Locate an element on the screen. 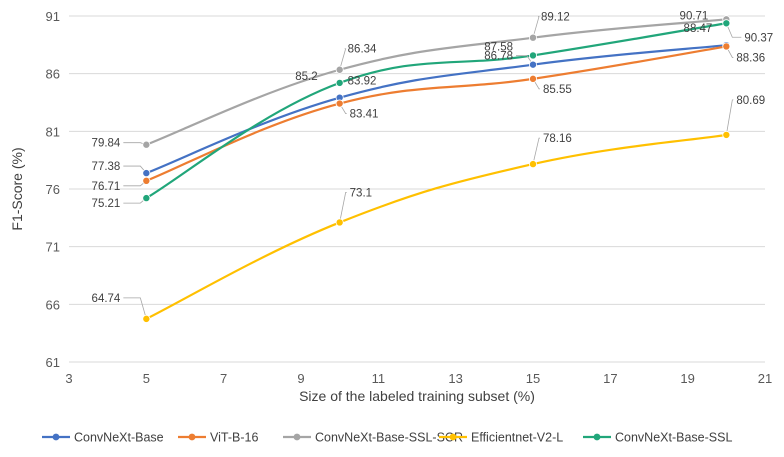 The height and width of the screenshot is (457, 784). legend-item-vit-b-16: ViT-B-16 is located at coordinates (218, 438).